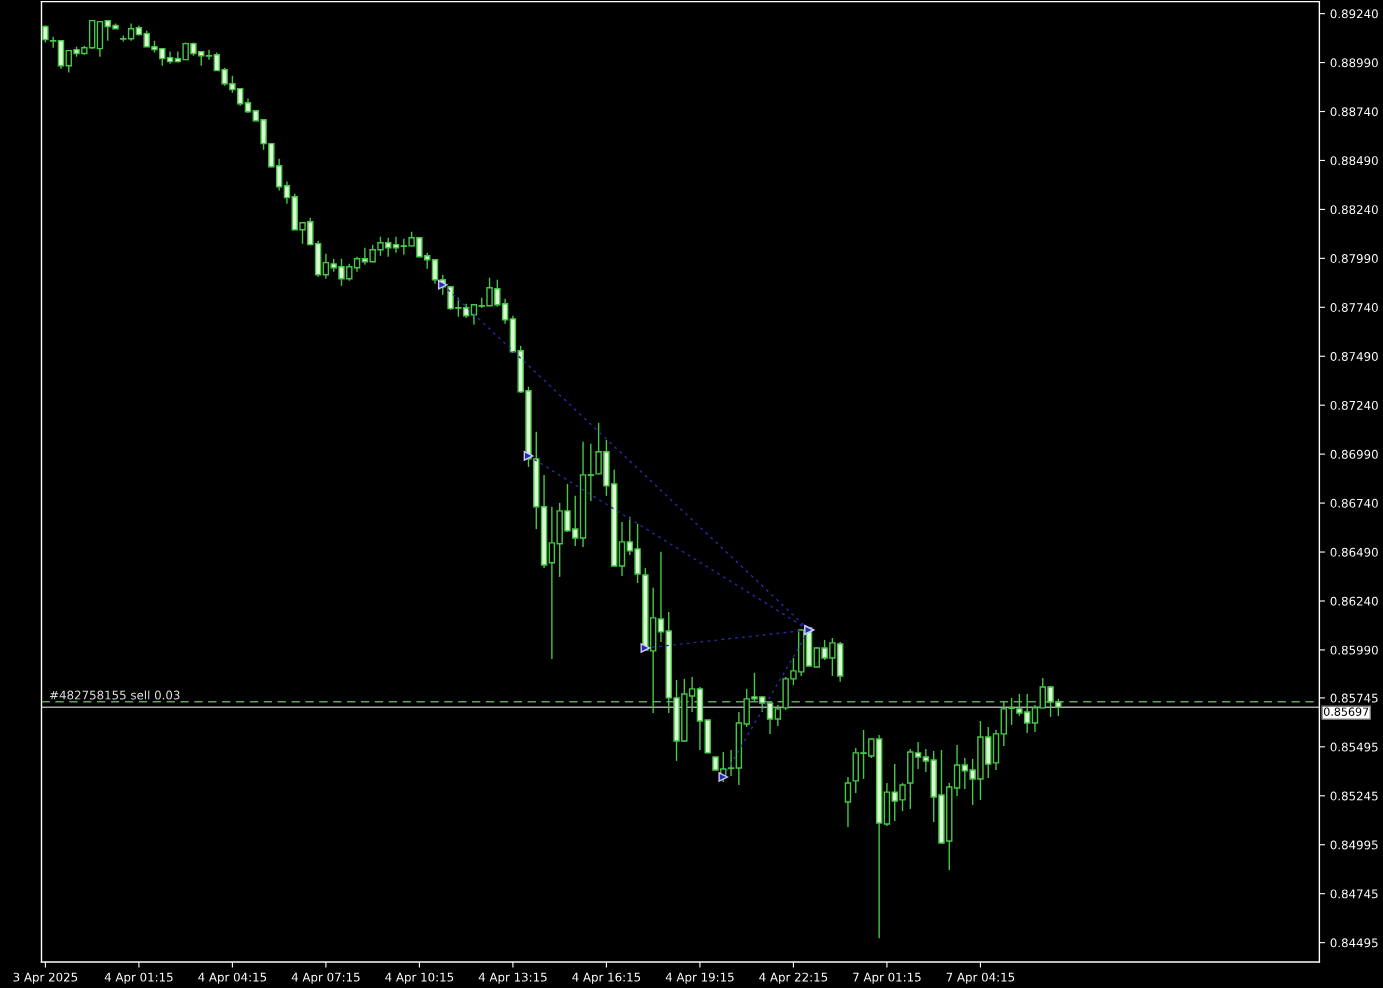  I want to click on y-tick-label: 0.86240, so click(1354, 601).